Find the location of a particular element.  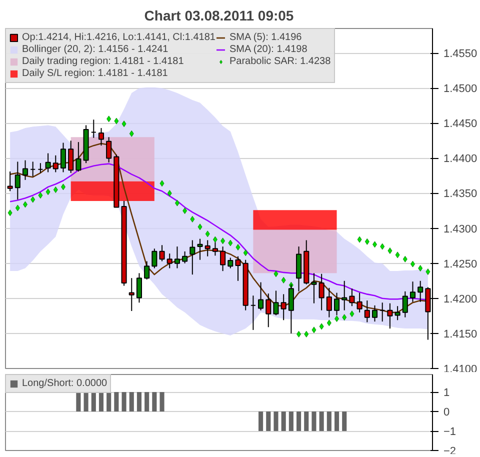

legend-label: SMA (20): 1.4198 is located at coordinates (268, 49).